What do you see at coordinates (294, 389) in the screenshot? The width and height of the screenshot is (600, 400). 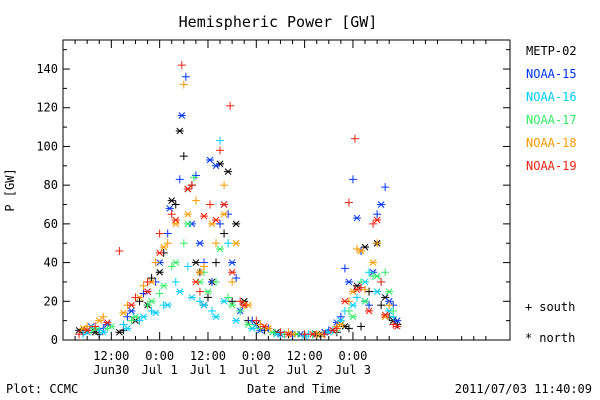 I see `x-axis-label: Date and Time` at bounding box center [294, 389].